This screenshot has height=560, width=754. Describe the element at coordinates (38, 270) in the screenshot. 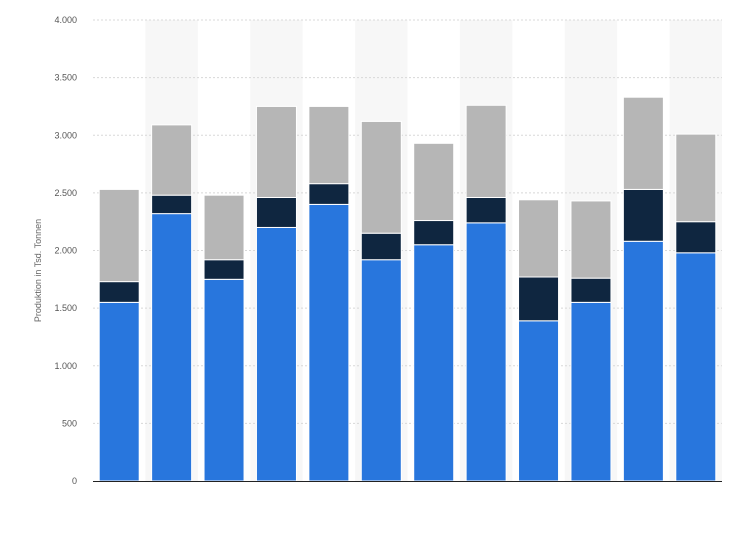

I see `y-axis-title: Produktion in Tsd. Tonnen` at that location.